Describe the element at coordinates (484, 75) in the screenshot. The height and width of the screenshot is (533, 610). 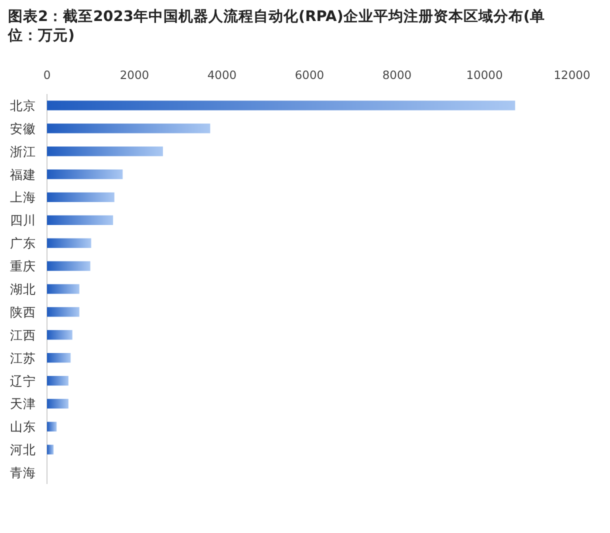
I see `x-tick-label: 10000` at that location.